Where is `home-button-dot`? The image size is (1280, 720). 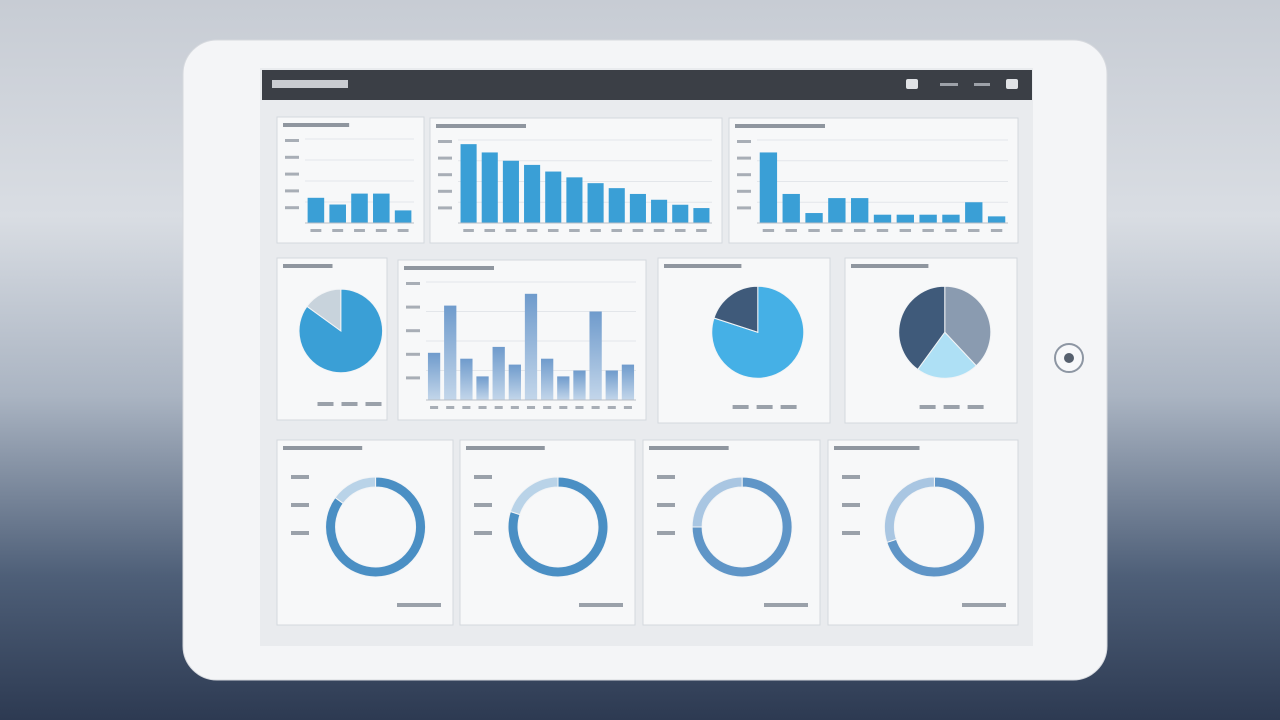
home-button-dot is located at coordinates (1069, 358).